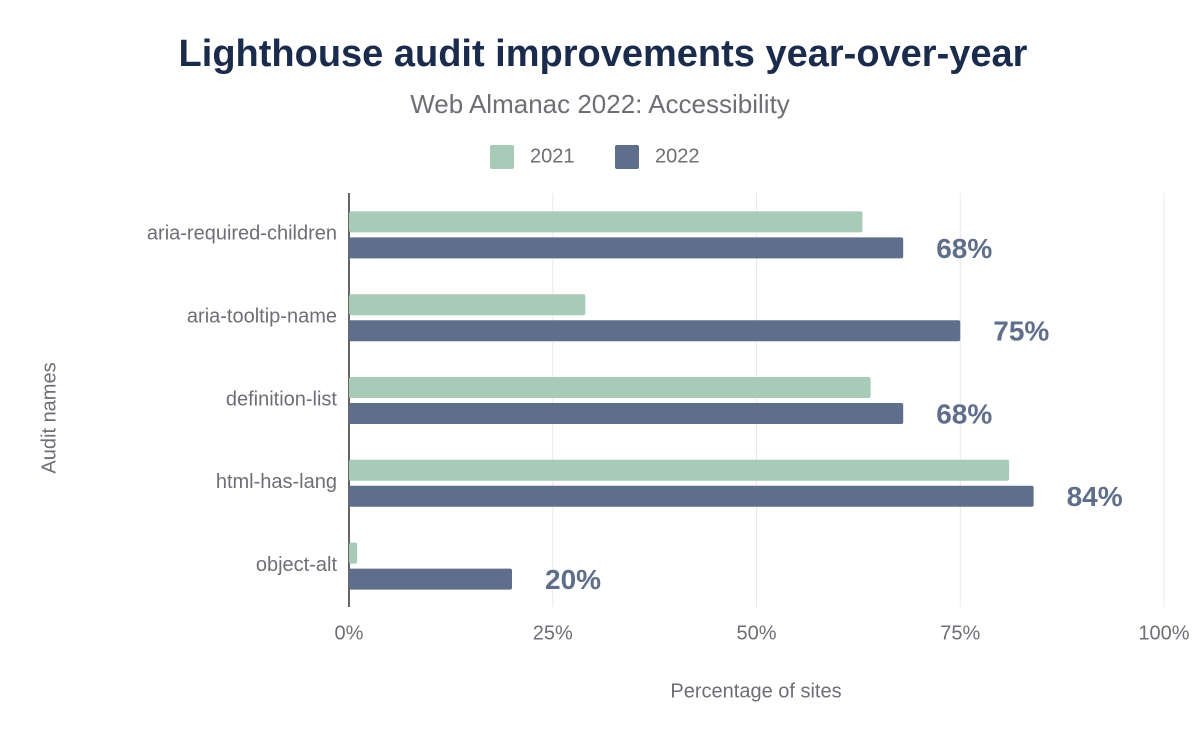  I want to click on x-tick-label: 50%, so click(756, 633).